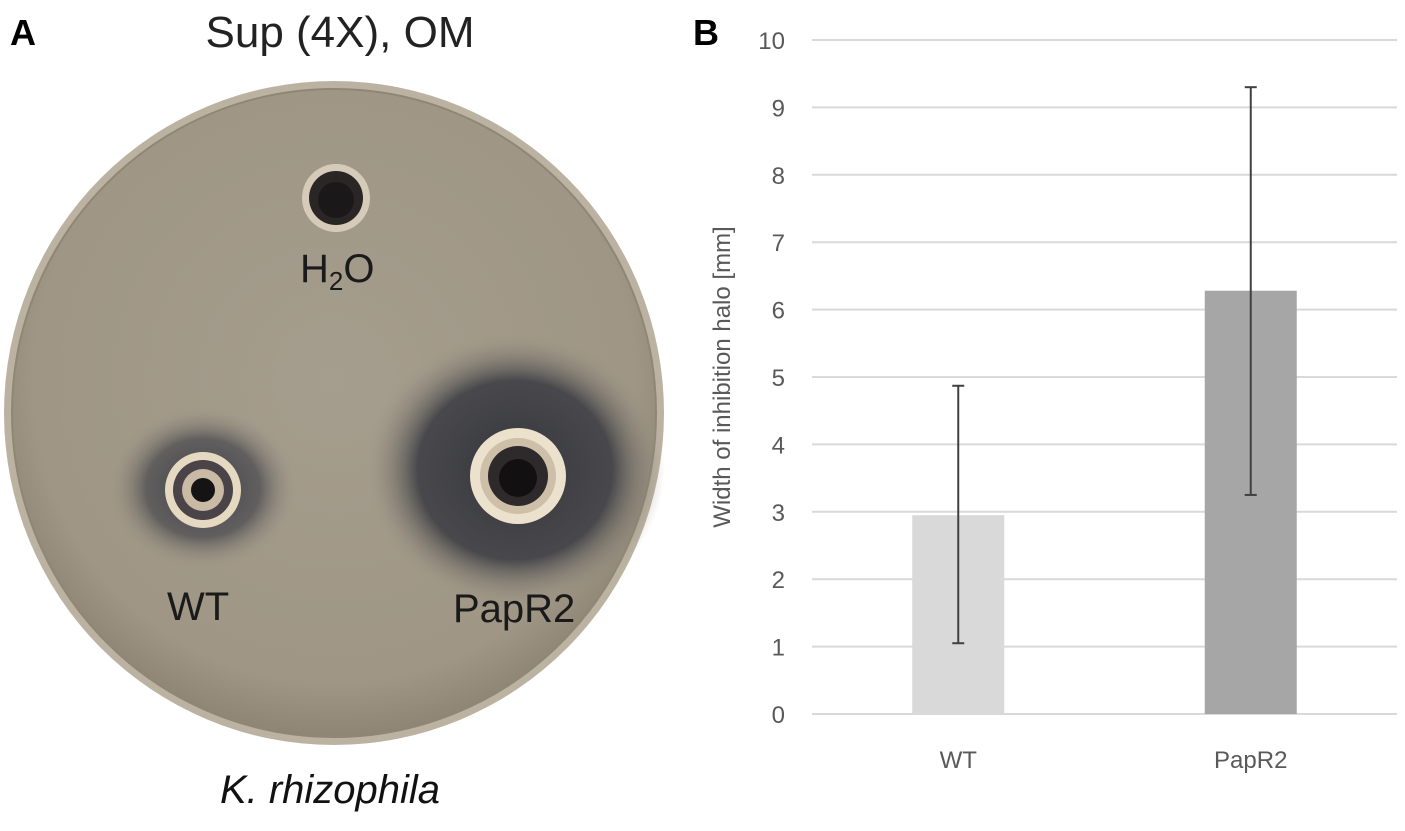  Describe the element at coordinates (778, 378) in the screenshot. I see `y-tick-label: 5` at that location.